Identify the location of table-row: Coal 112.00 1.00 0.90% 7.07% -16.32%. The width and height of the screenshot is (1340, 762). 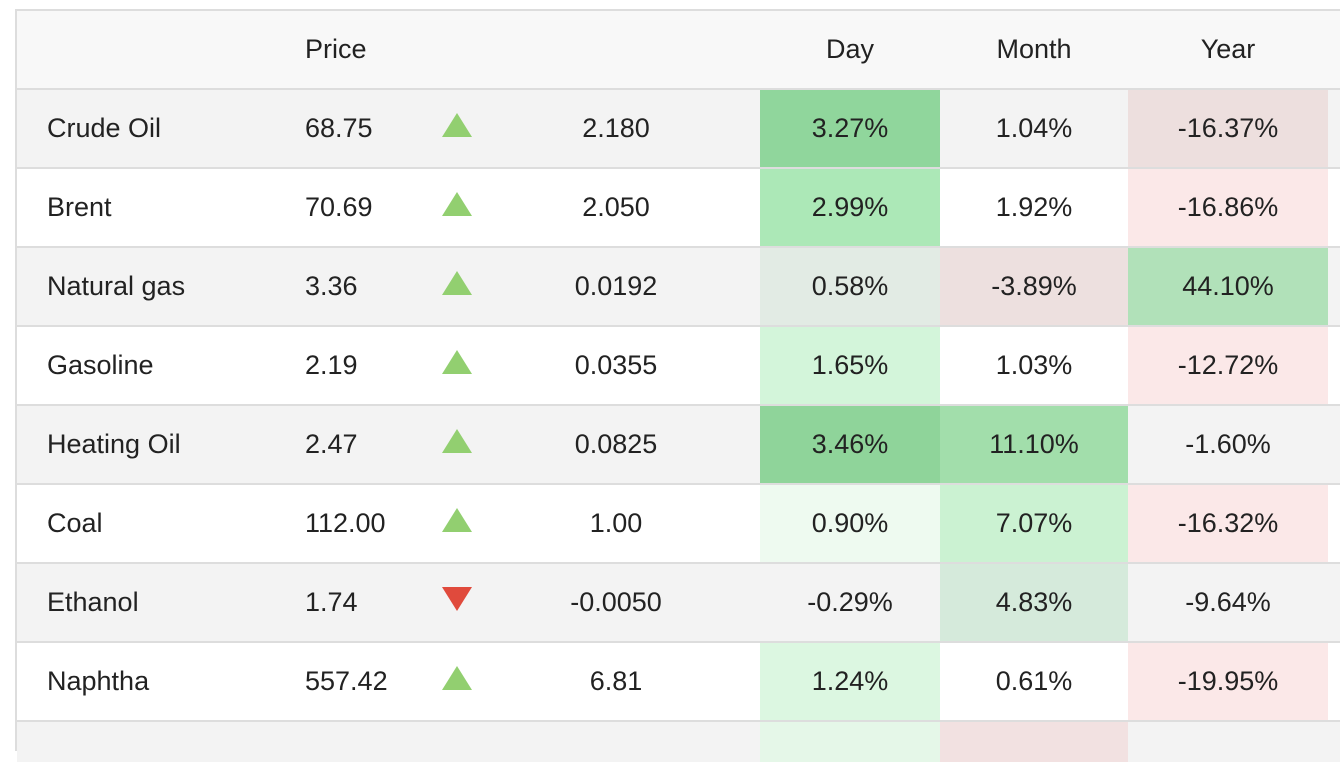
(678, 524).